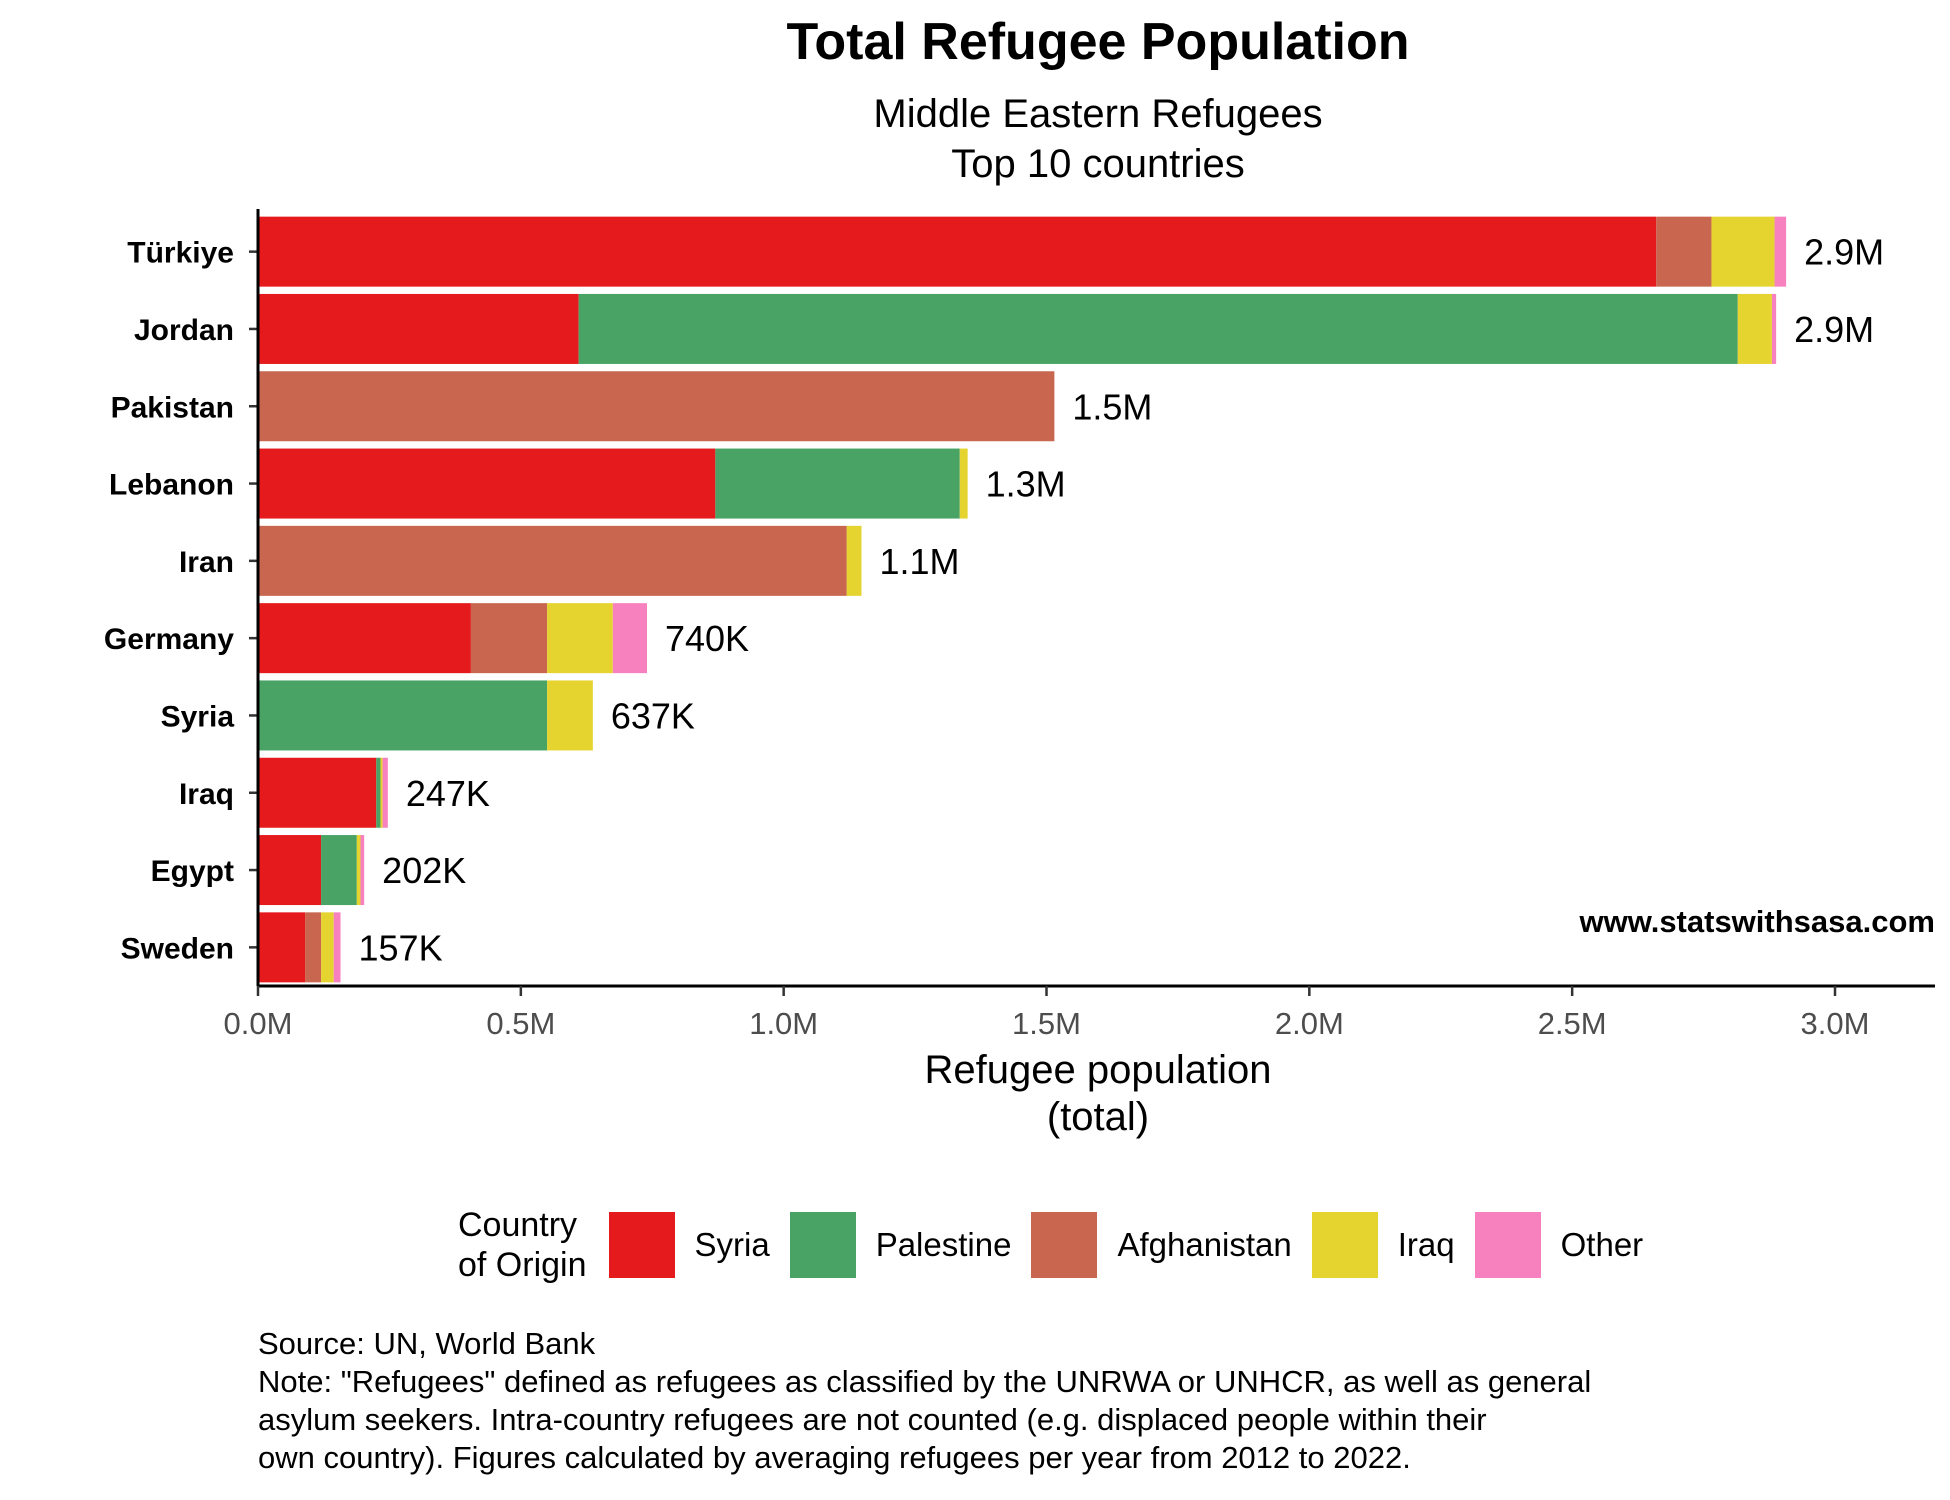 This screenshot has height=1500, width=1950. Describe the element at coordinates (487, 483) in the screenshot. I see `bar-segment-lebanon-syria` at that location.